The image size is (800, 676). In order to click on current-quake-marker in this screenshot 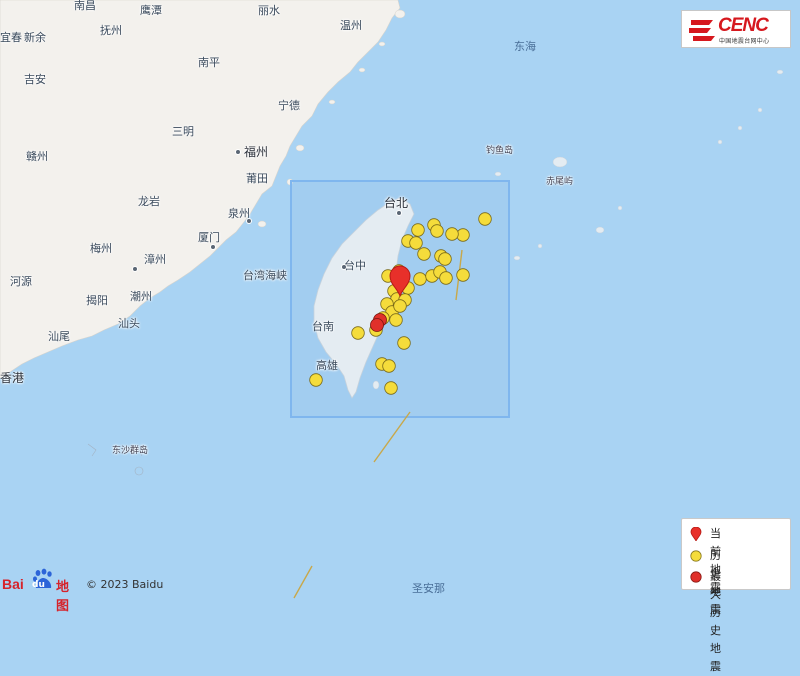, I will do `click(400, 281)`.